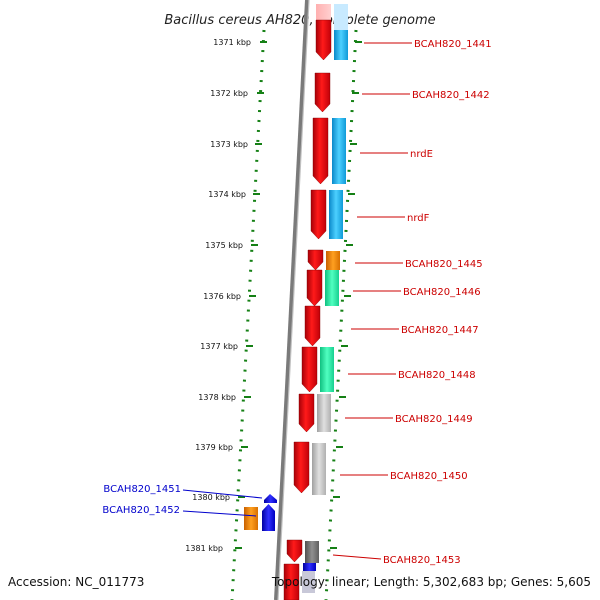  I want to click on gene-label: BCAH820_1453, so click(422, 560).